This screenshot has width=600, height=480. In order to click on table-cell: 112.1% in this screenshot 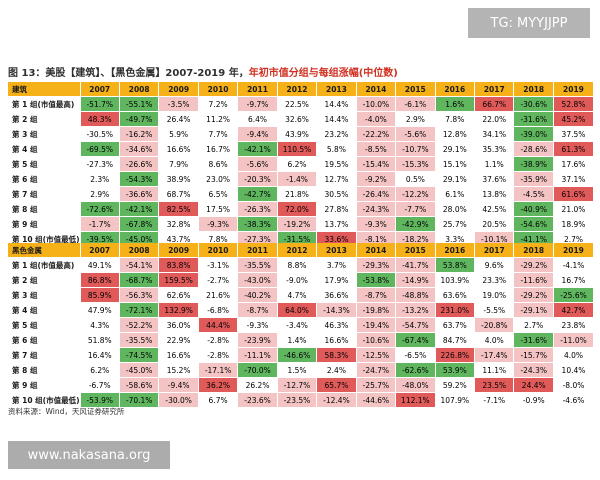, I will do `click(415, 399)`.